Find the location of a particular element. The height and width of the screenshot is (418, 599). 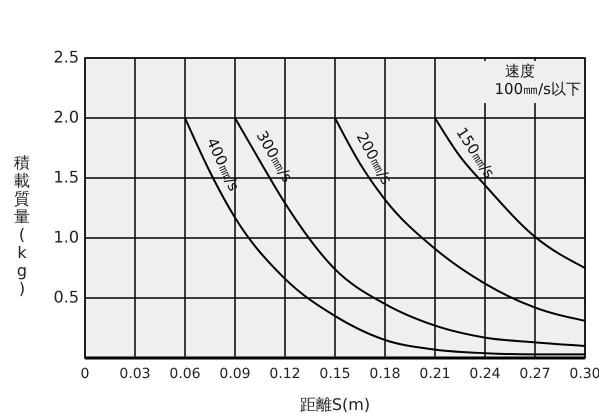

y-tick-label: 1.5 is located at coordinates (66, 176).